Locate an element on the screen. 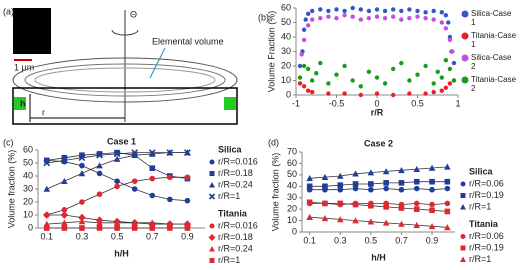 This screenshot has height=270, width=520. rotation-arrow is located at coordinates (125, 32).